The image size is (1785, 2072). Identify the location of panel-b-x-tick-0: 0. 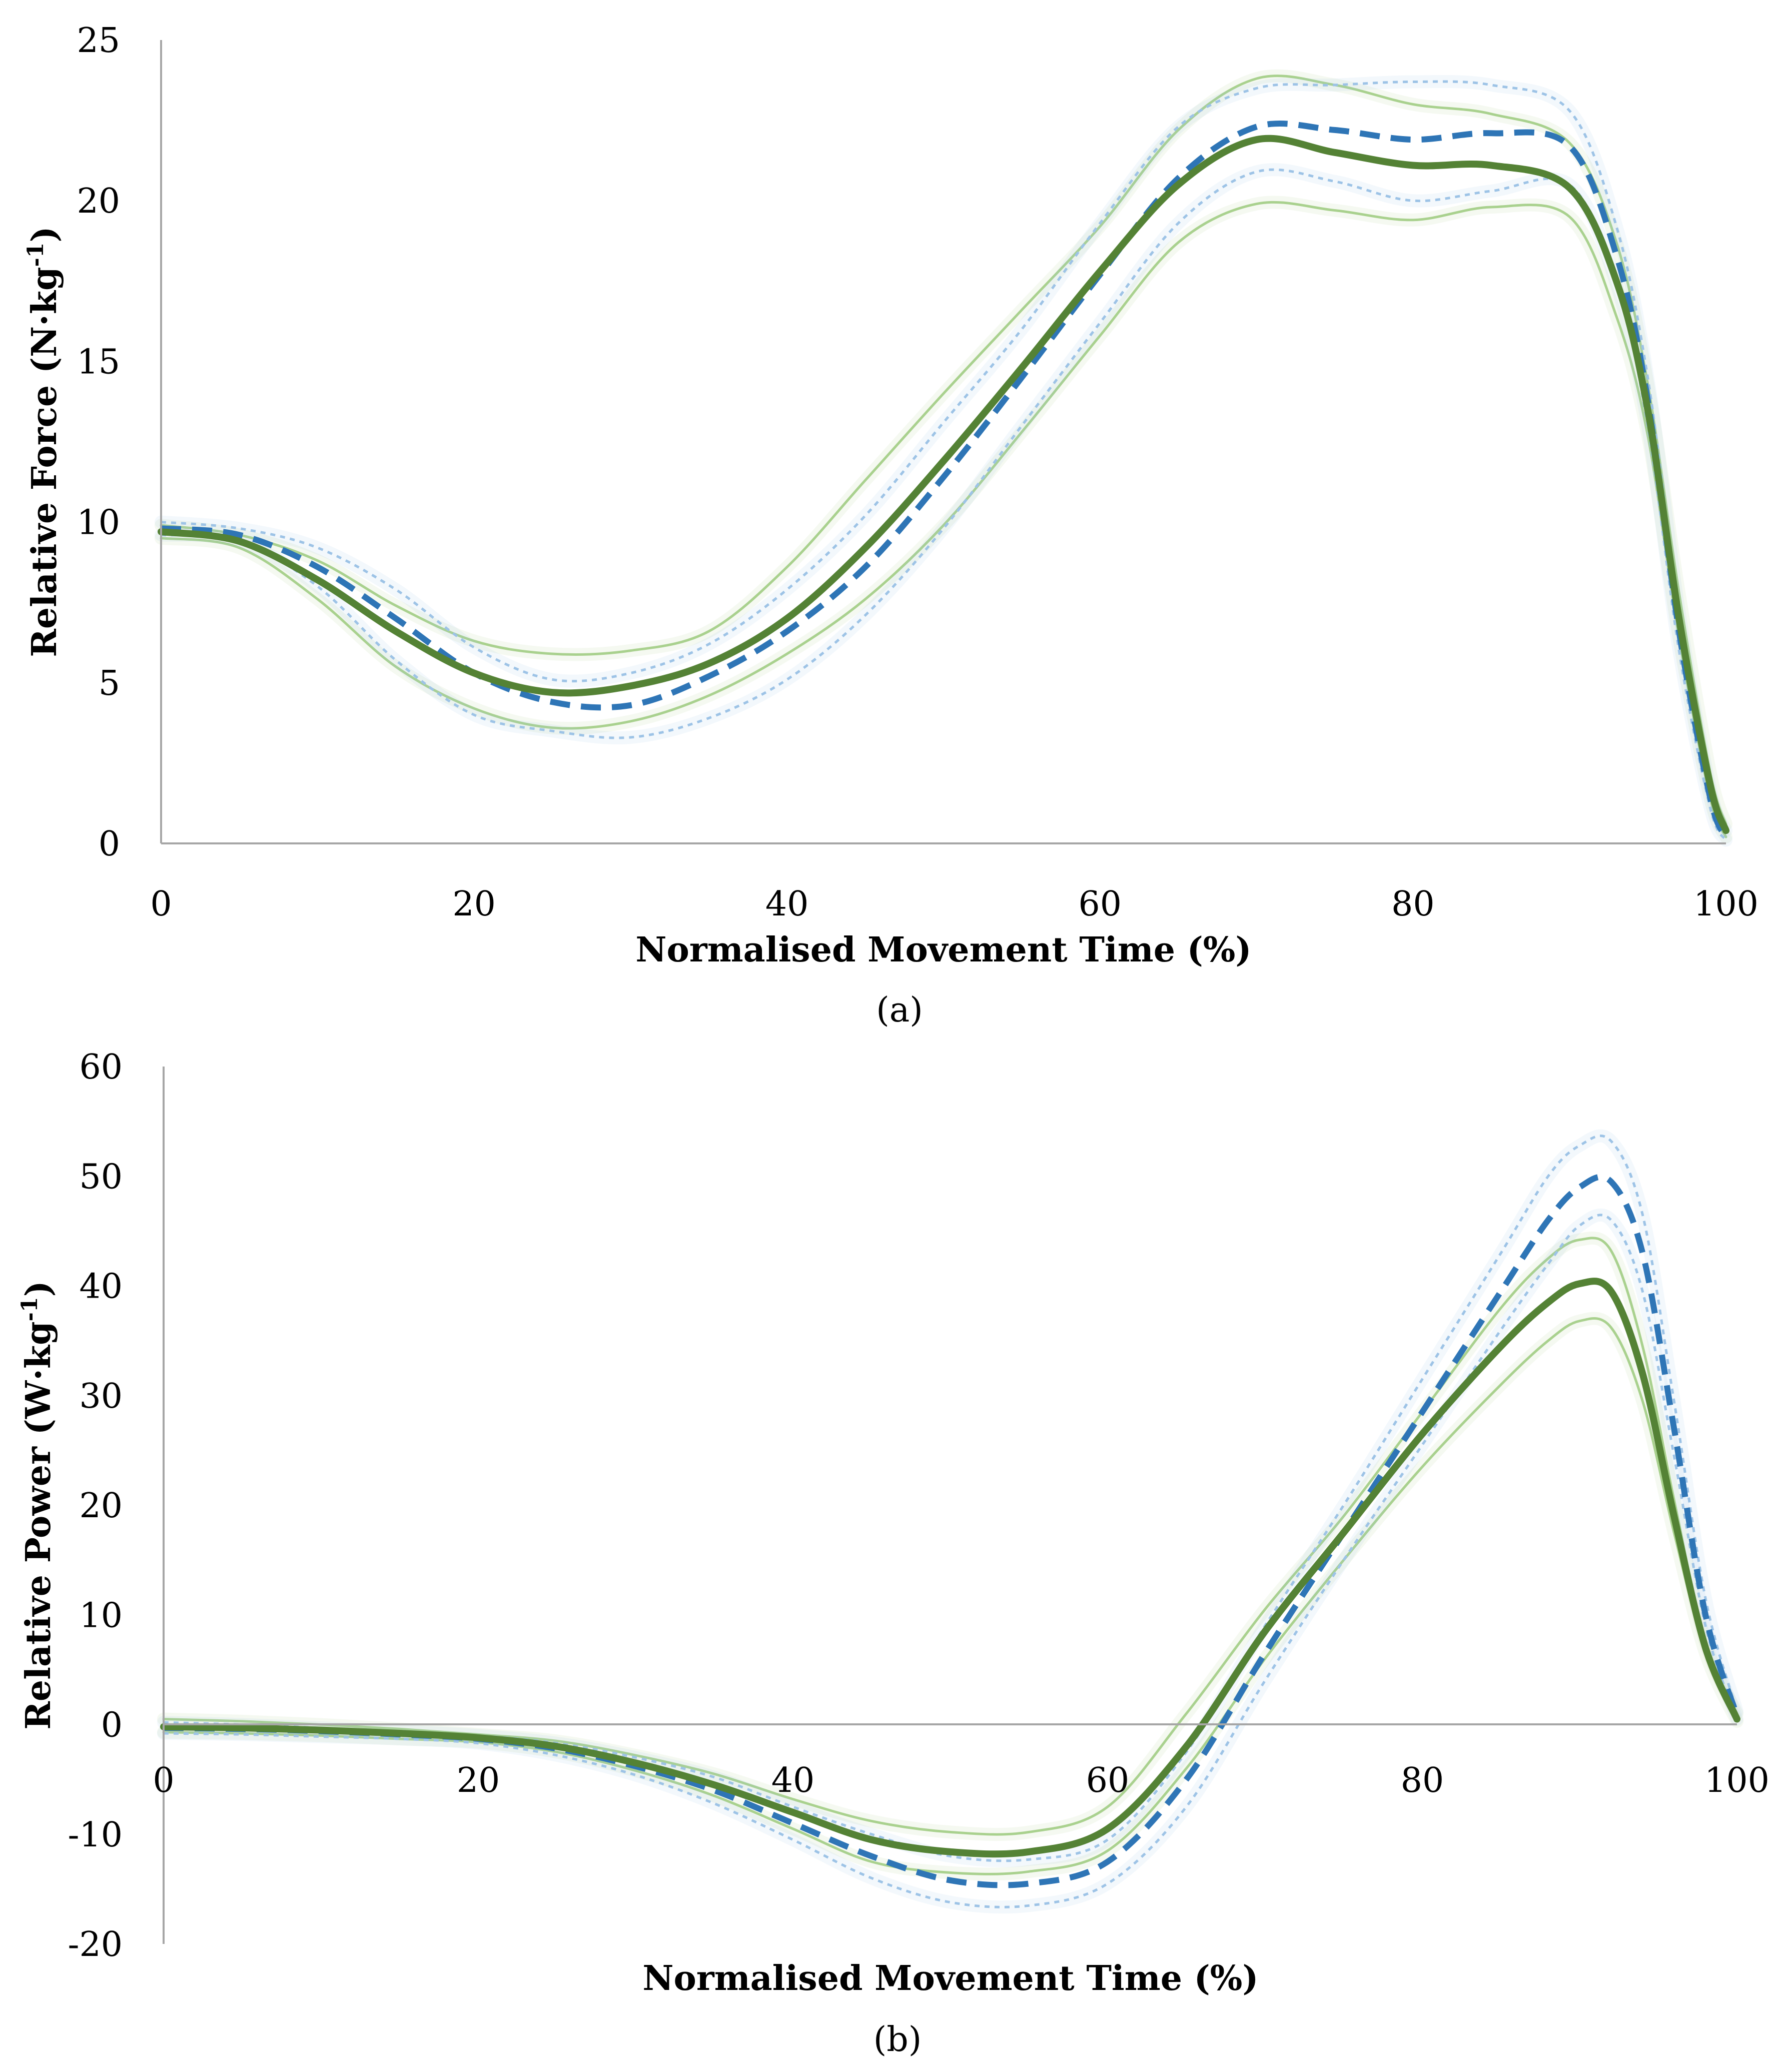
(163, 1781).